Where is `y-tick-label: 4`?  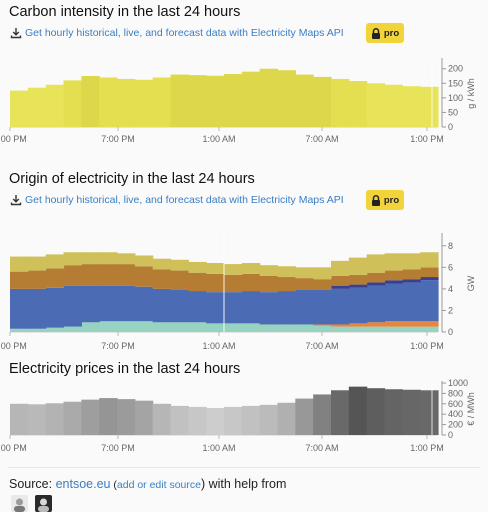
y-tick-label: 4 is located at coordinates (450, 289).